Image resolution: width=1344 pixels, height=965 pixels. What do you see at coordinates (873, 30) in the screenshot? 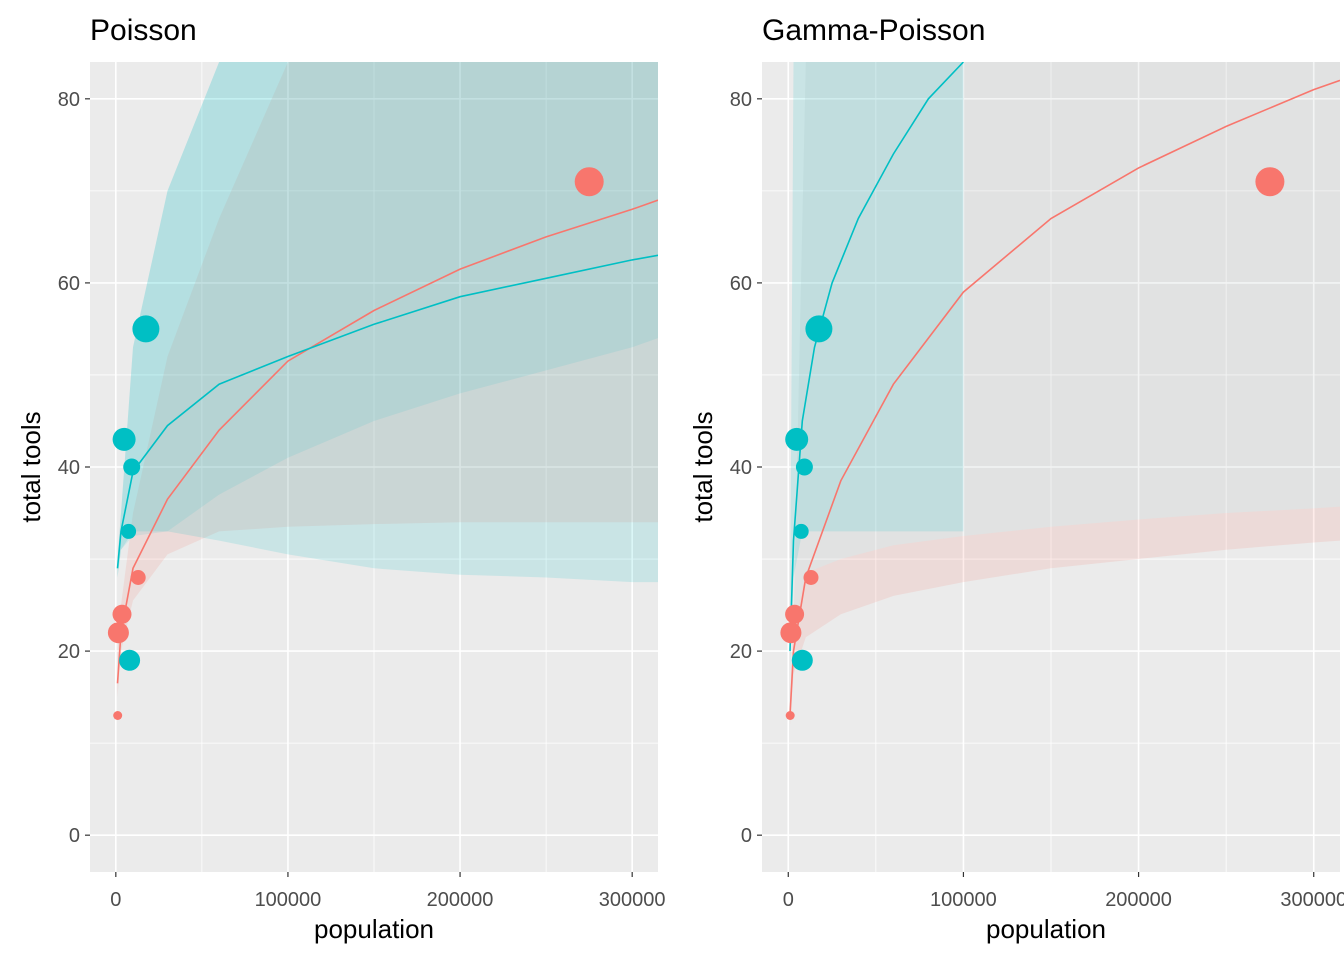
I see `panel-title: Gamma-Poisson` at bounding box center [873, 30].